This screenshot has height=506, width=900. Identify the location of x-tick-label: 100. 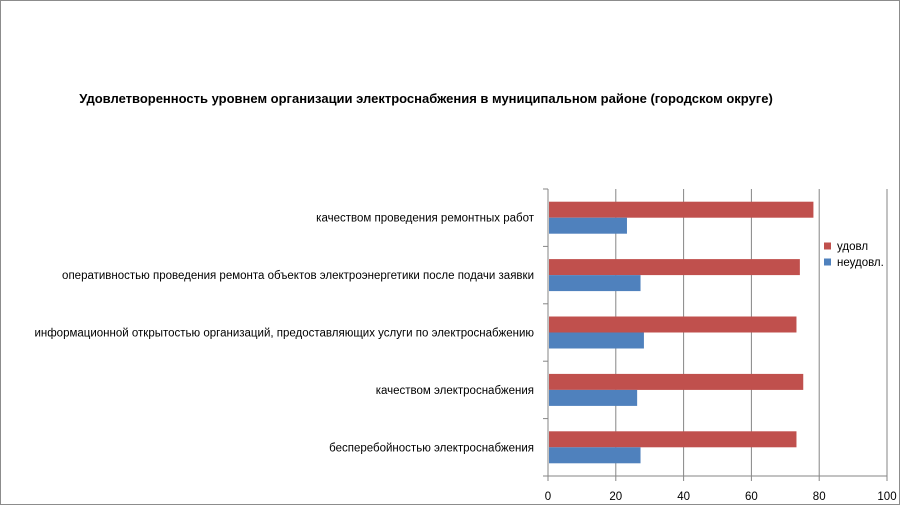
(886, 497).